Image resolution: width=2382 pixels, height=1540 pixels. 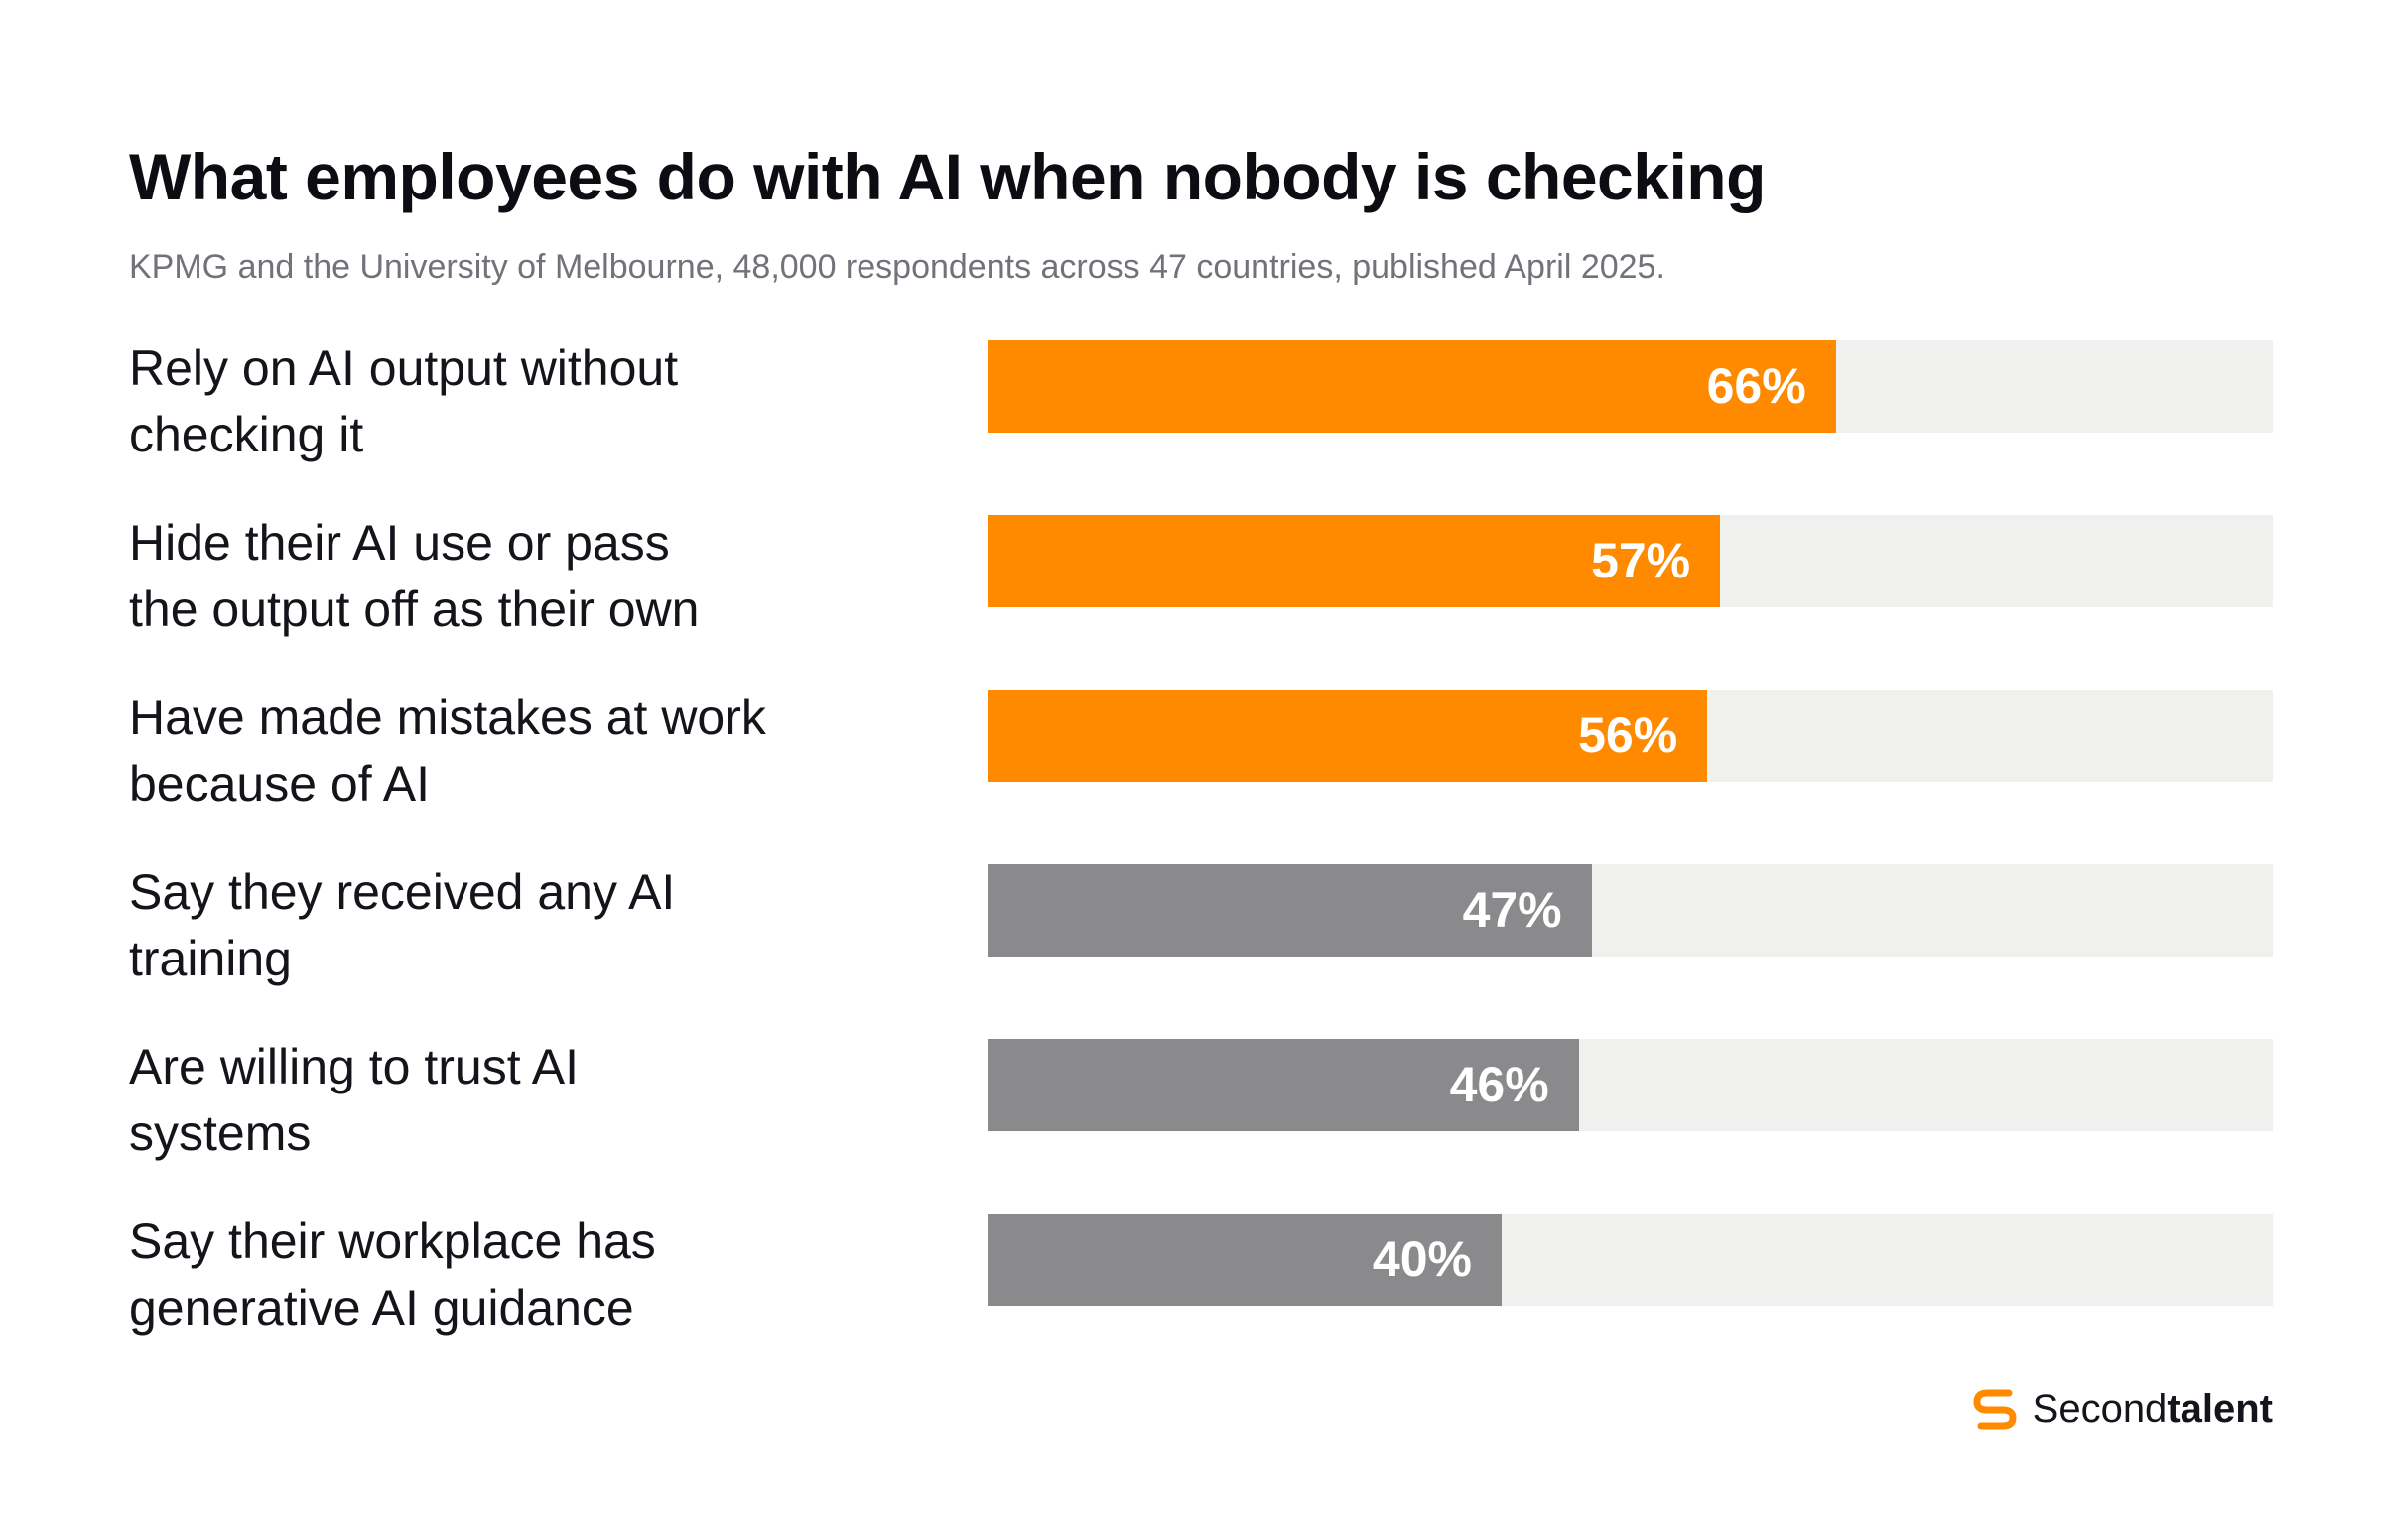 What do you see at coordinates (1631, 1085) in the screenshot?
I see `bar-track: 46%` at bounding box center [1631, 1085].